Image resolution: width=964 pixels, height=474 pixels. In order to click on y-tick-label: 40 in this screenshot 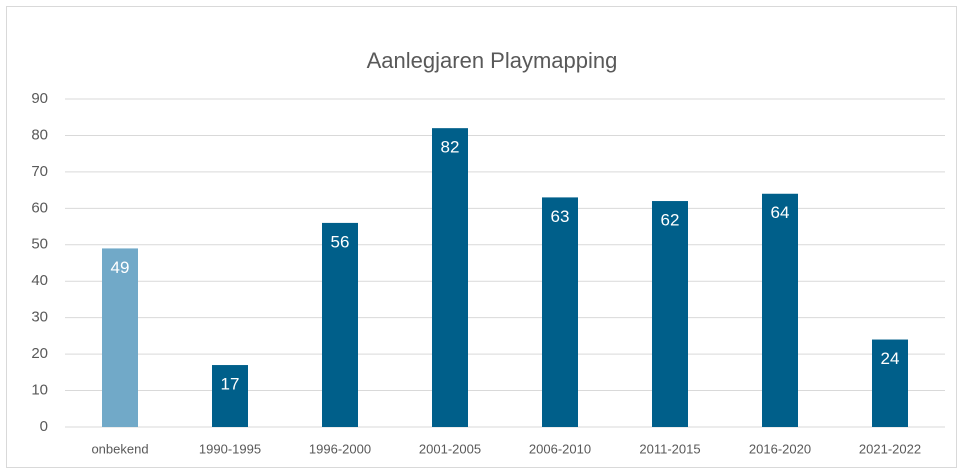, I will do `click(39, 280)`.